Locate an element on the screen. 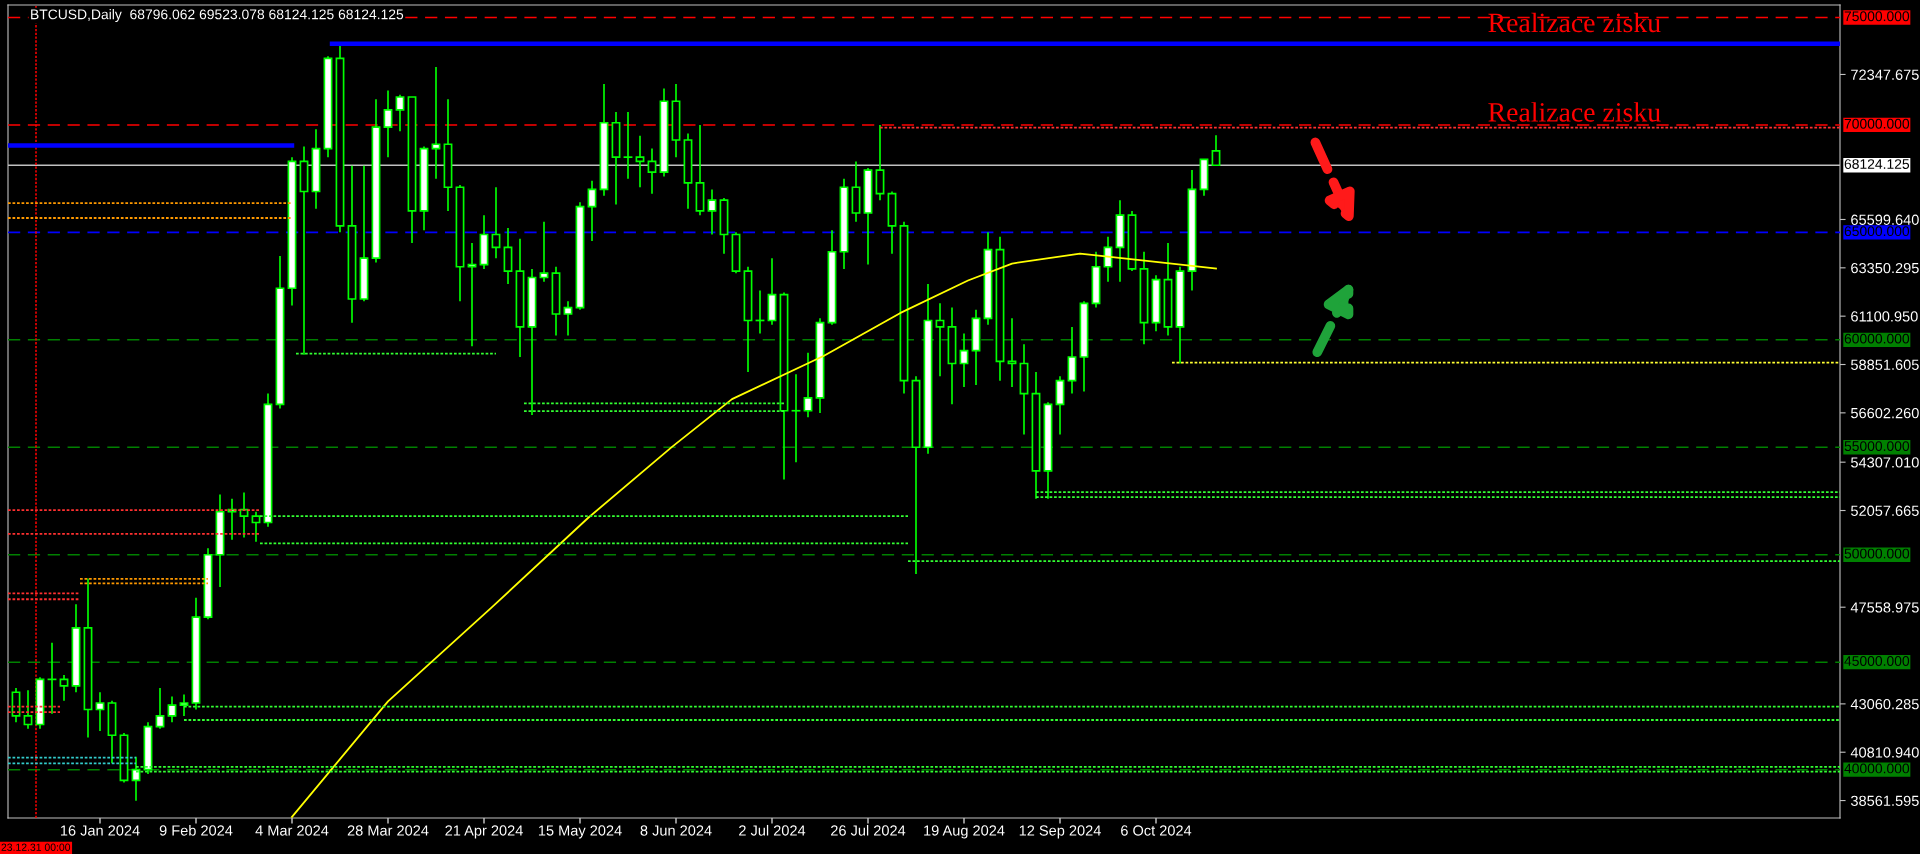 This screenshot has width=1920, height=854. ref-line-label: 75000.000 is located at coordinates (1877, 16).